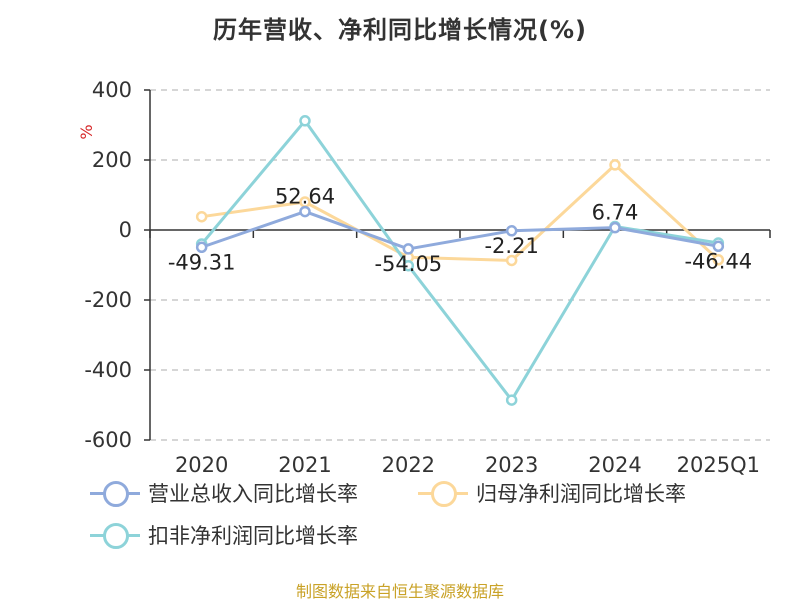  Describe the element at coordinates (581, 494) in the screenshot. I see `legend-label: 归母净利润同比增长率` at that location.